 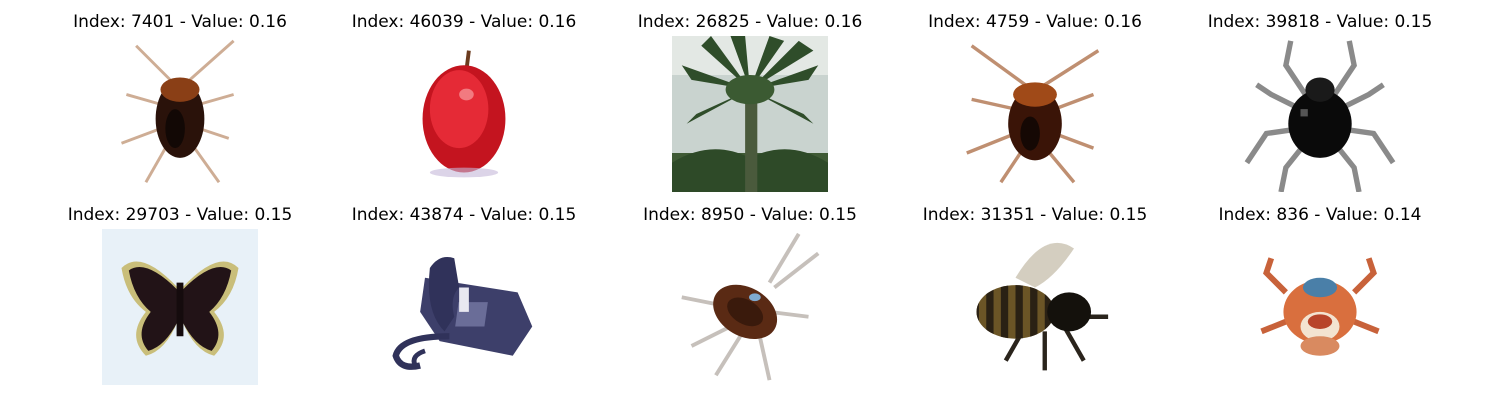 I want to click on grid-panel: Index: 4759 - Value: 0.16, so click(x=1035, y=102).